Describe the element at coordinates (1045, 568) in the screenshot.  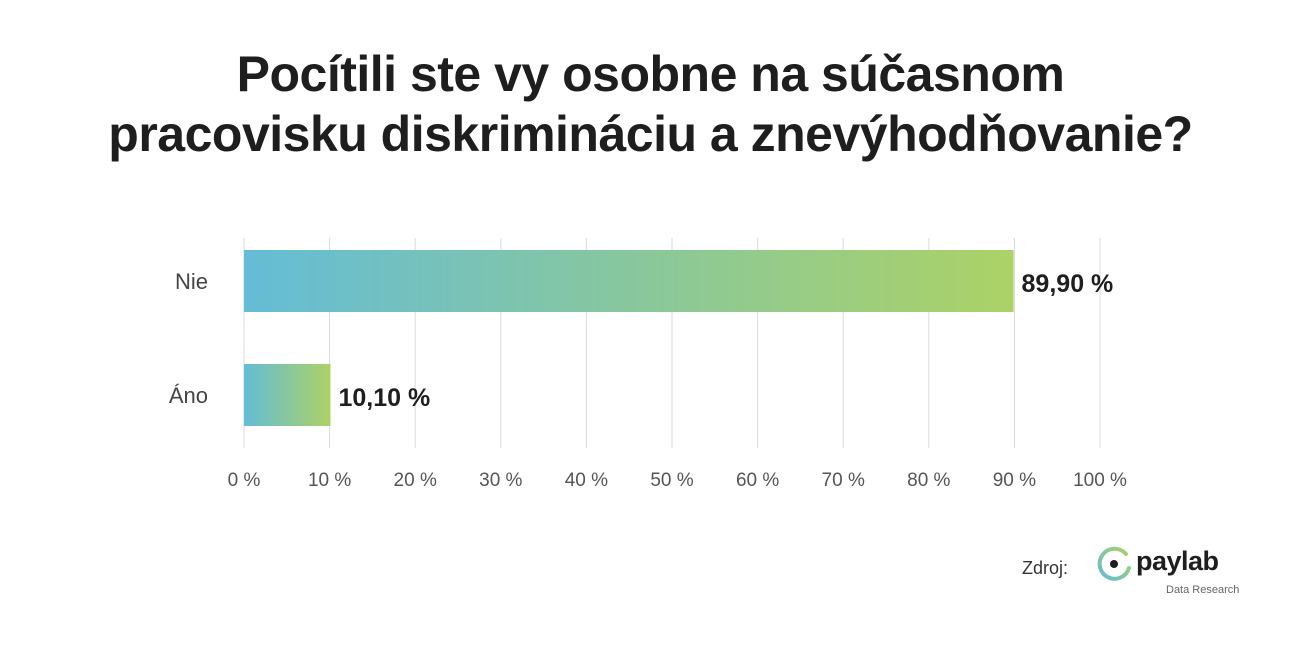
I see `source-label: Zdroj:` at that location.